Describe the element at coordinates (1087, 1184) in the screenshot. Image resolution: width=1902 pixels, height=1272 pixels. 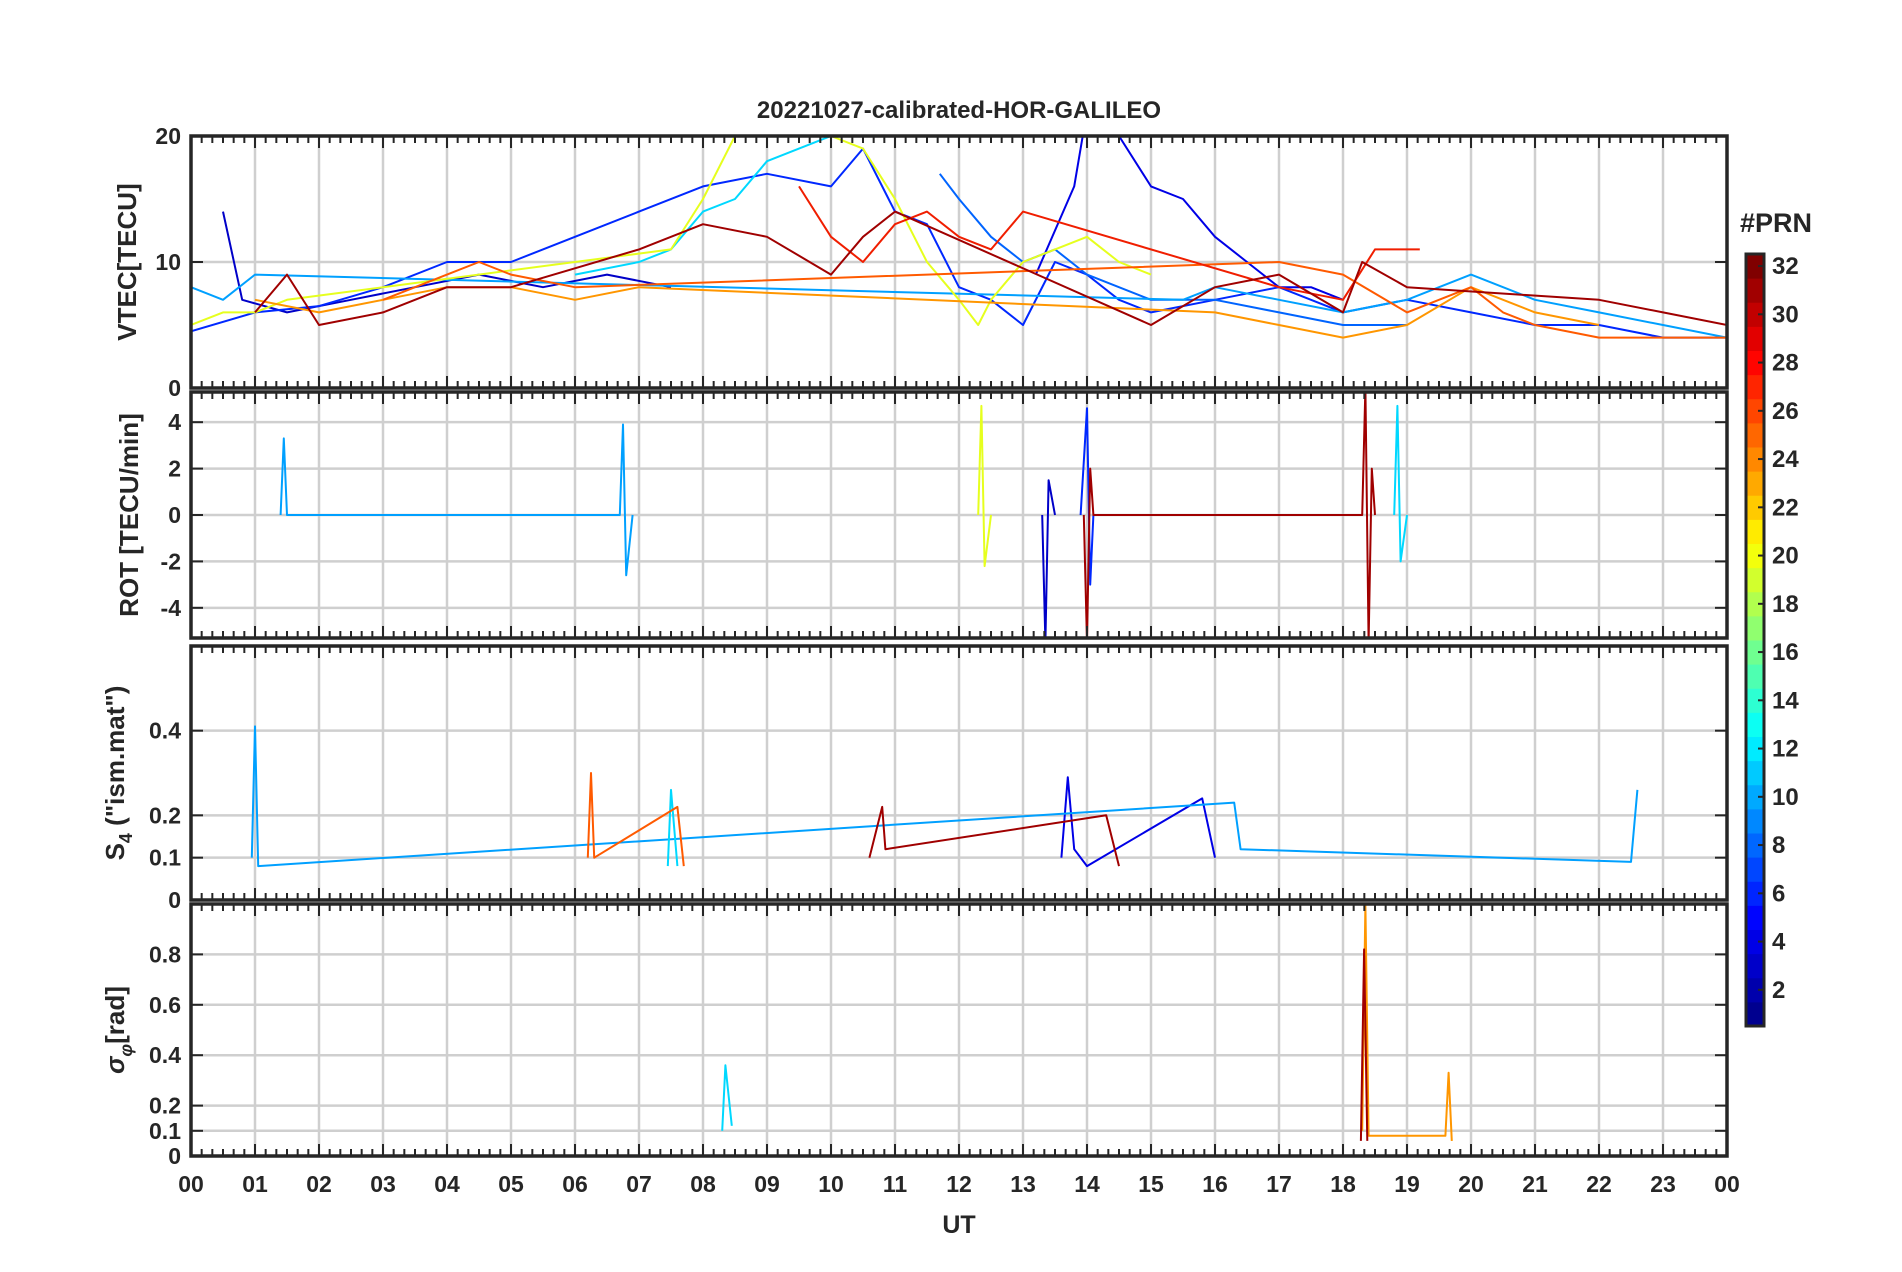
I see `x-tick-label: 14` at that location.